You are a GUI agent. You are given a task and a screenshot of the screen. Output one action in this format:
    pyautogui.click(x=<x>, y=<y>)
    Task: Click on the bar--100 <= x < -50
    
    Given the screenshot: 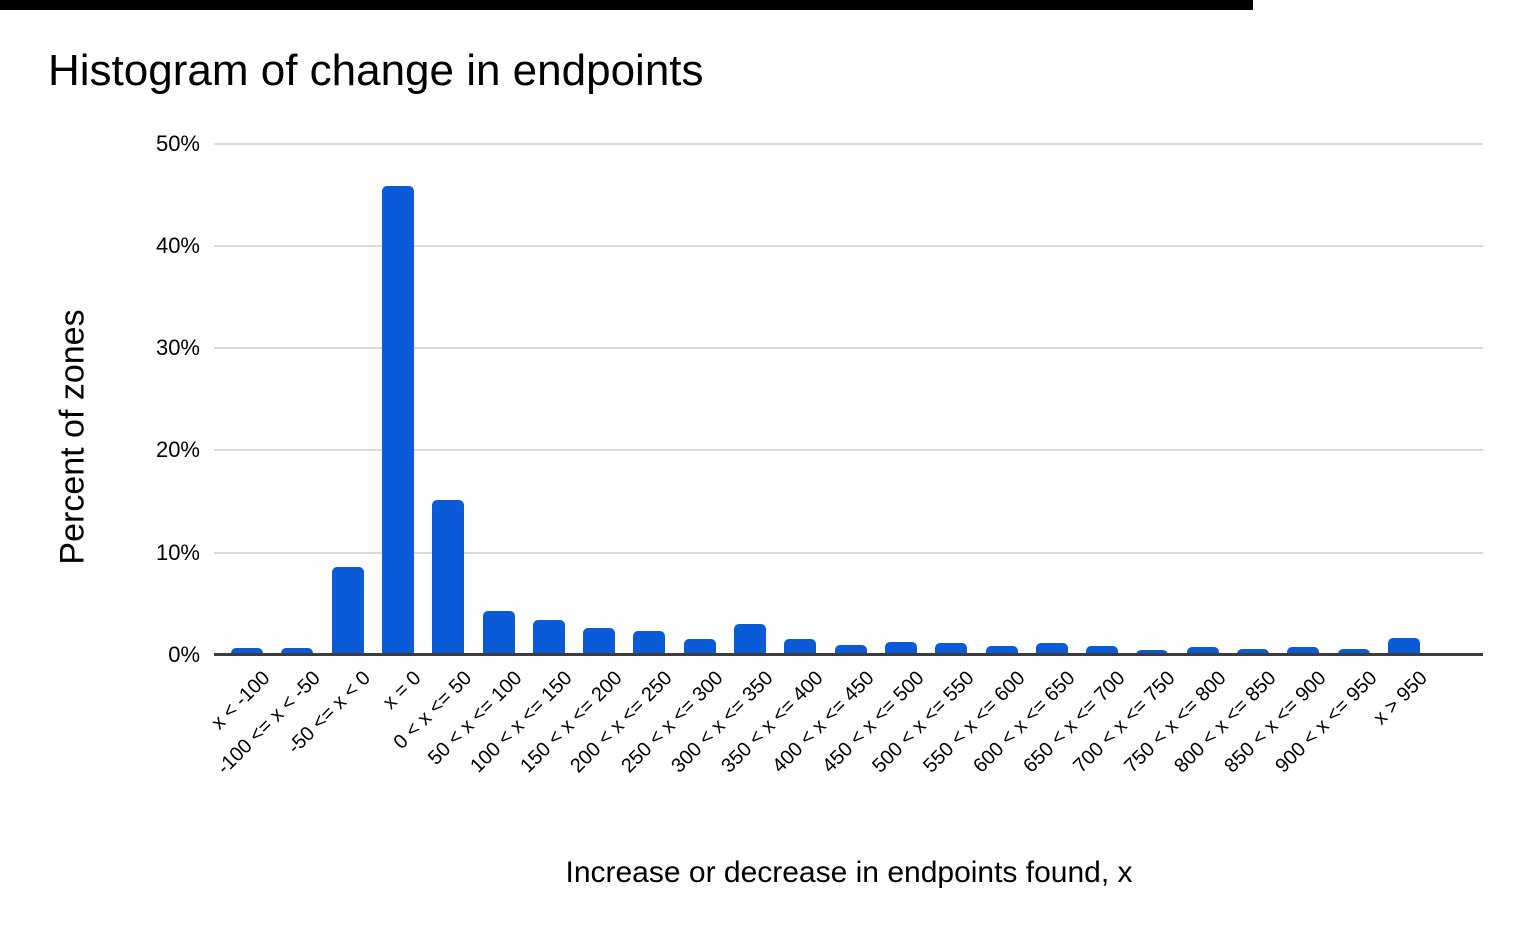 What is the action you would take?
    pyautogui.click(x=297, y=651)
    